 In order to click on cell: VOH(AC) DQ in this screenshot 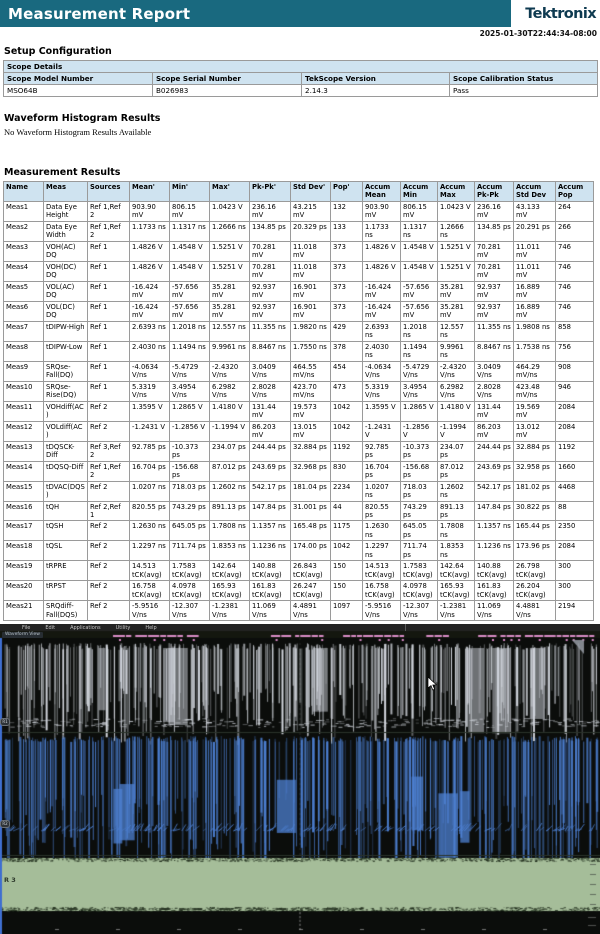, I will do `click(65, 251)`.